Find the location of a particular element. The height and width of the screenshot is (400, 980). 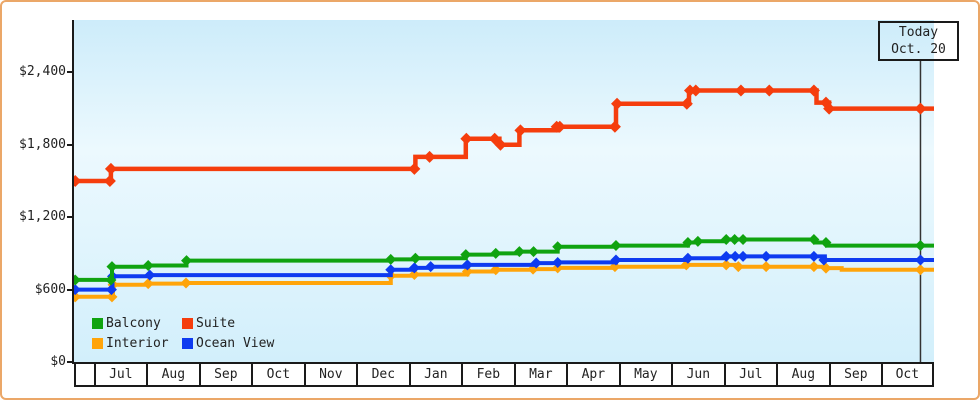

legend-item-ocean-view: Ocean View is located at coordinates (228, 343).